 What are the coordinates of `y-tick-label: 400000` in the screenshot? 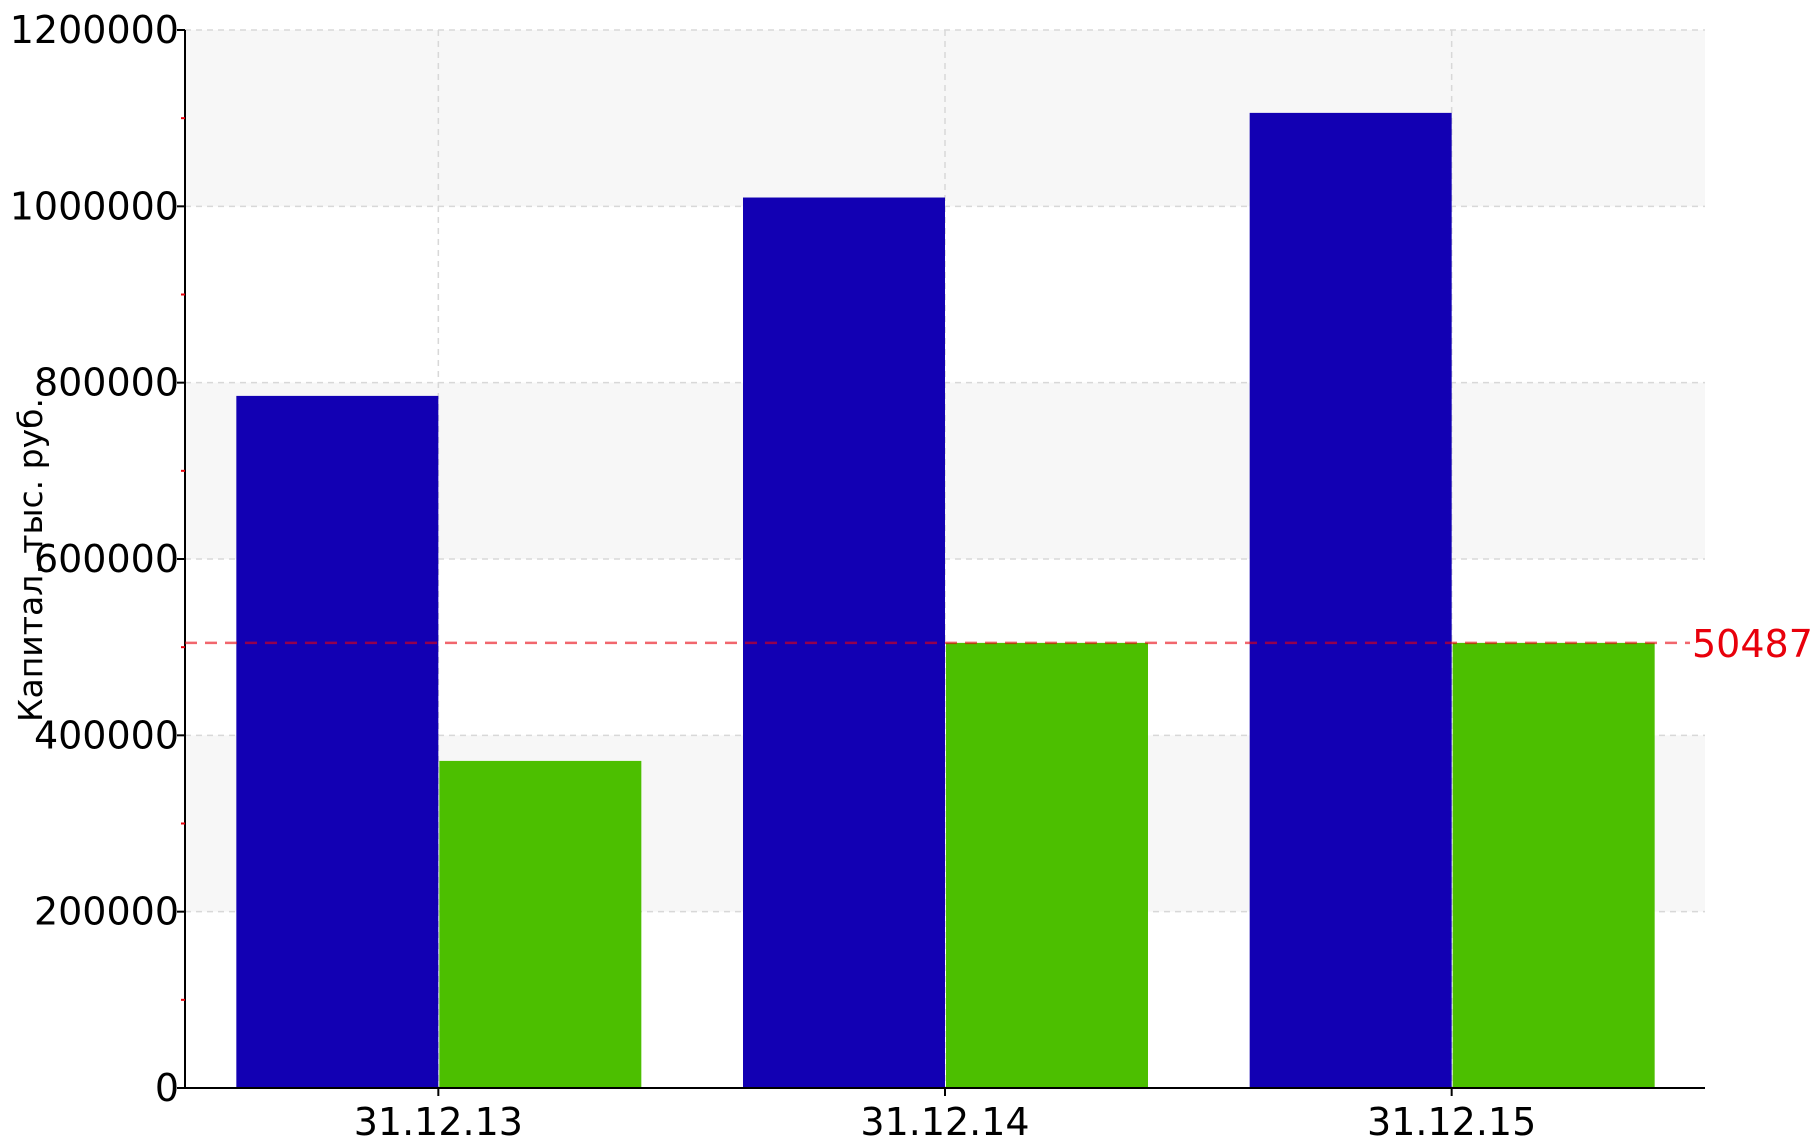 It's located at (106, 735).